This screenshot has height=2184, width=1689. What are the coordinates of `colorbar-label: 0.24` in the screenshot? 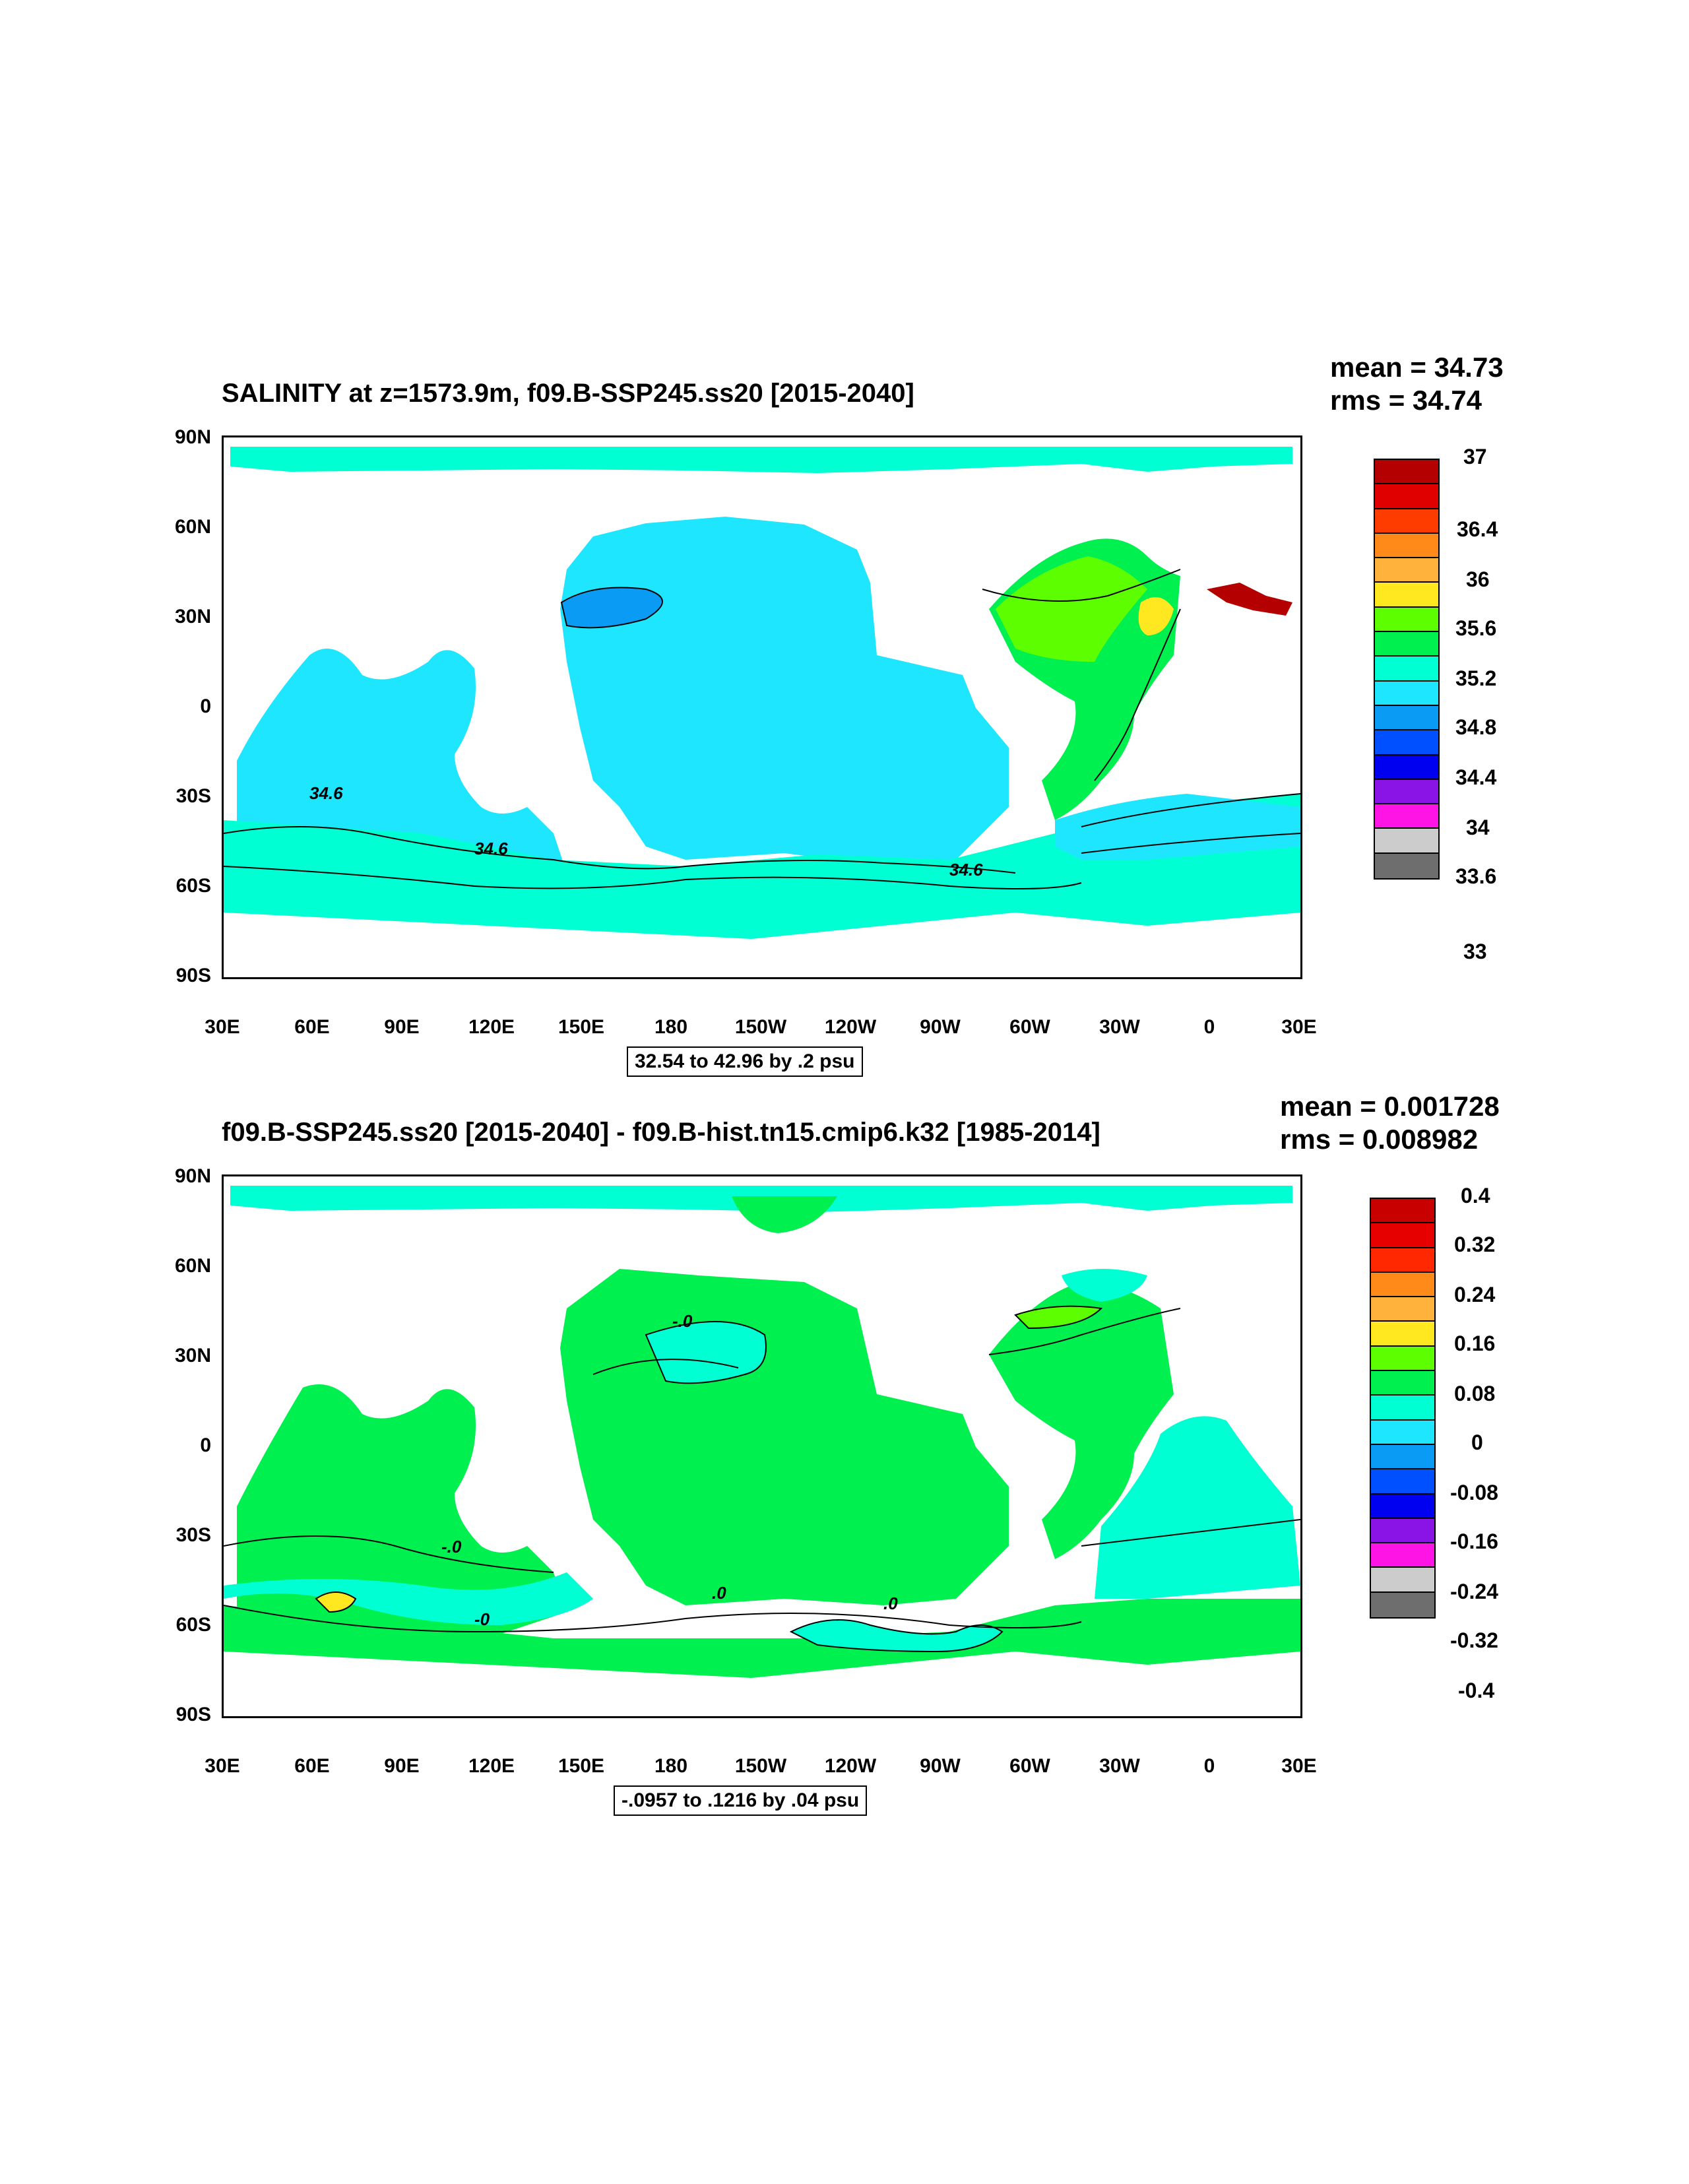 It's located at (1475, 1294).